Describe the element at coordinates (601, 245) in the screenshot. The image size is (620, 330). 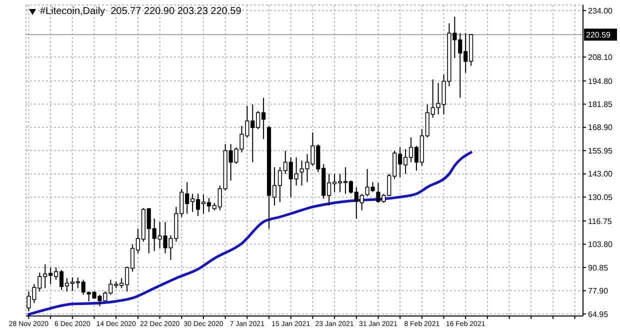
I see `y-tick-label: 103.80` at that location.